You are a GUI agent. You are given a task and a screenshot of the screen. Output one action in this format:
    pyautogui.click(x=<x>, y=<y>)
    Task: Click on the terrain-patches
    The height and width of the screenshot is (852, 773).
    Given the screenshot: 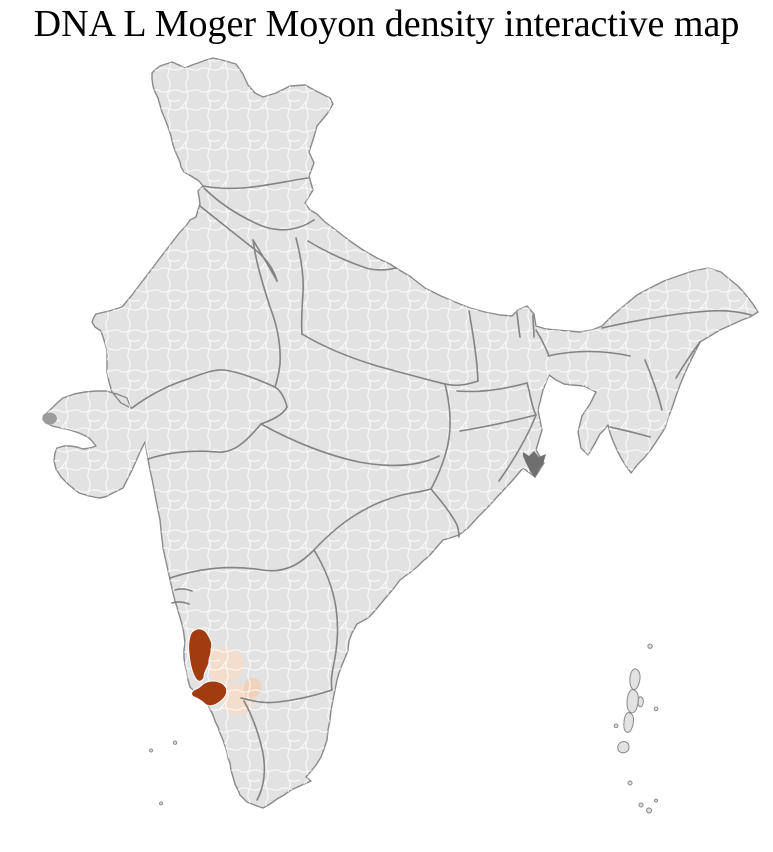 What is the action you would take?
    pyautogui.click(x=294, y=445)
    